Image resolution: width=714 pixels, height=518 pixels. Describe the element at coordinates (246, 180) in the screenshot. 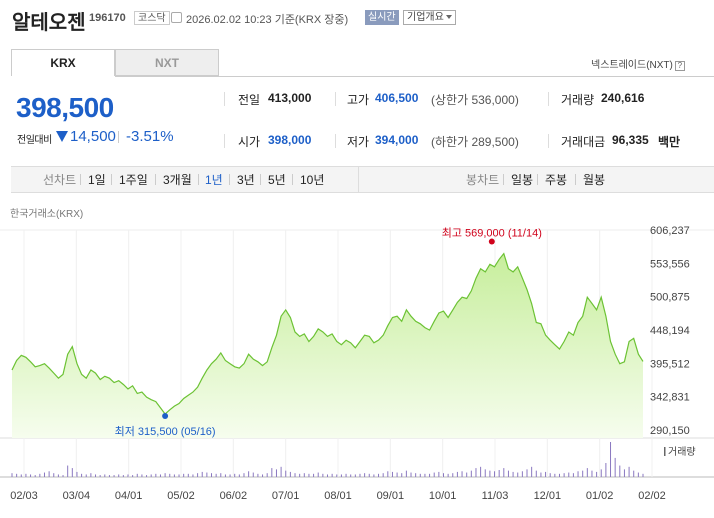

I see `period-3y: 3년` at that location.